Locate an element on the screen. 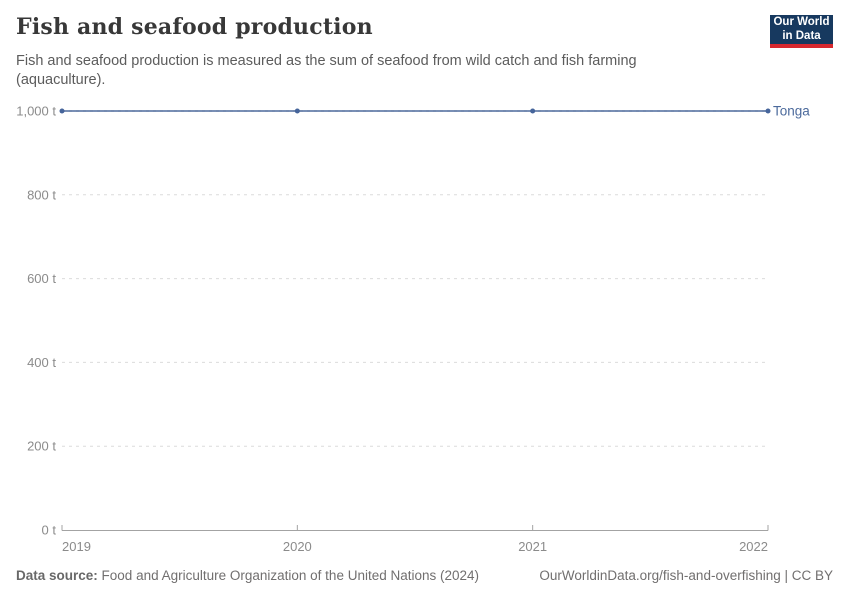  x-axis-tick-label: 2022 is located at coordinates (753, 546).